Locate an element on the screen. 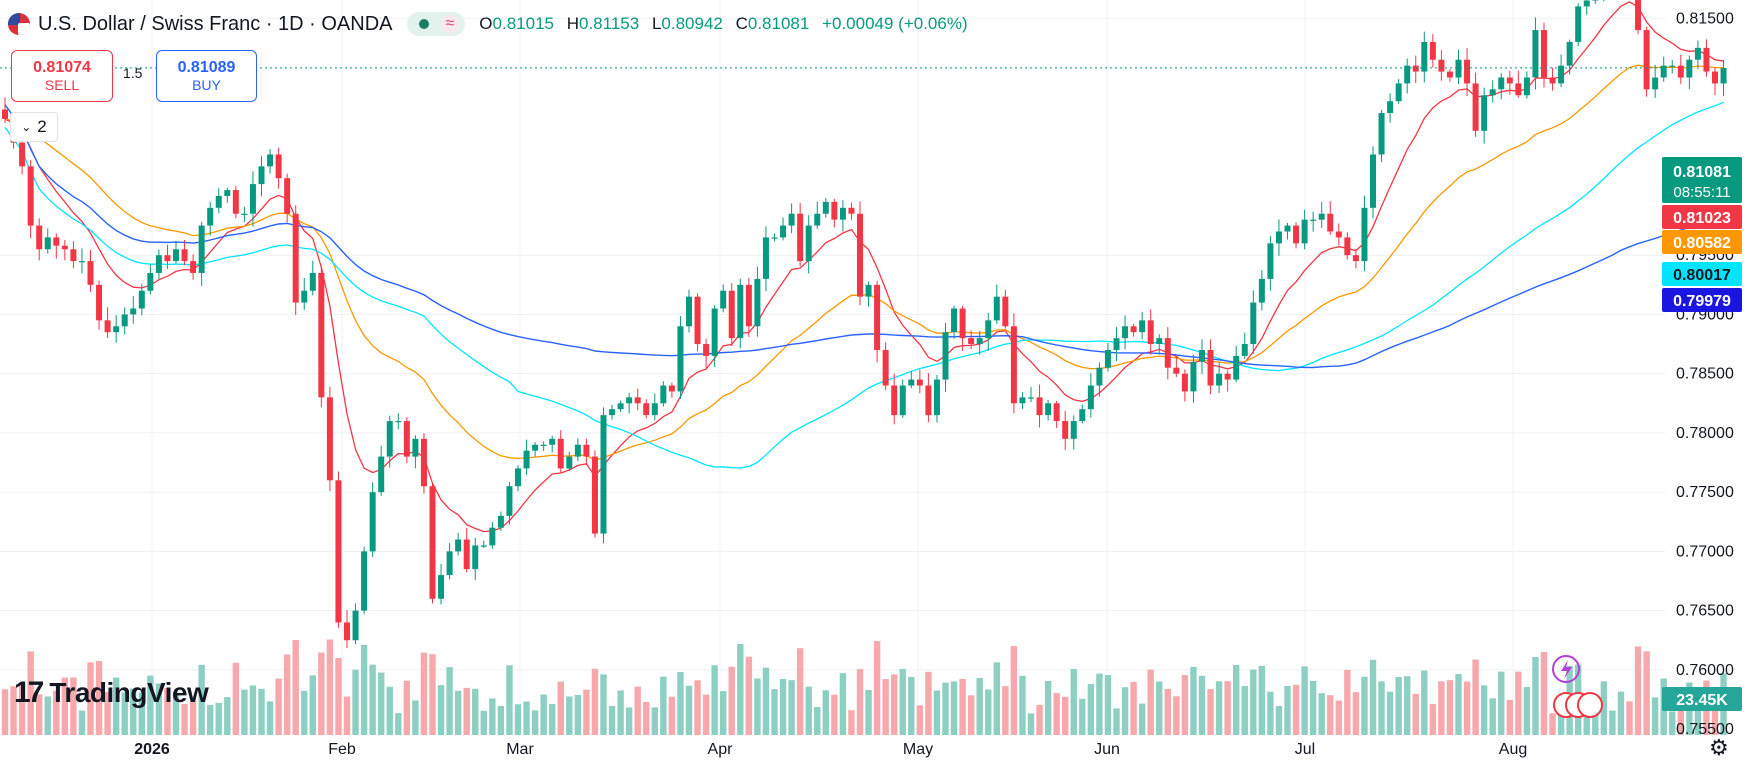 The height and width of the screenshot is (767, 1749). price-axis-label: 0.75500 is located at coordinates (1705, 729).